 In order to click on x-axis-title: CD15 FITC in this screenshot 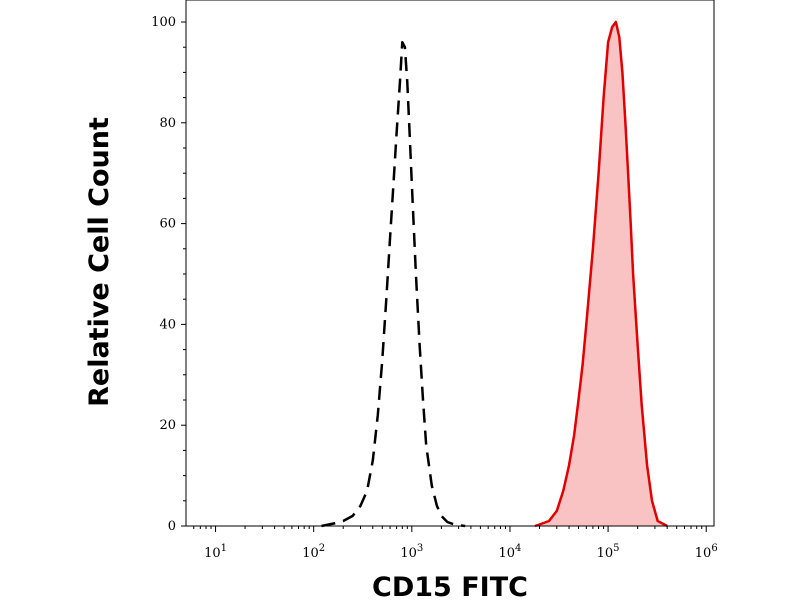, I will do `click(450, 586)`.